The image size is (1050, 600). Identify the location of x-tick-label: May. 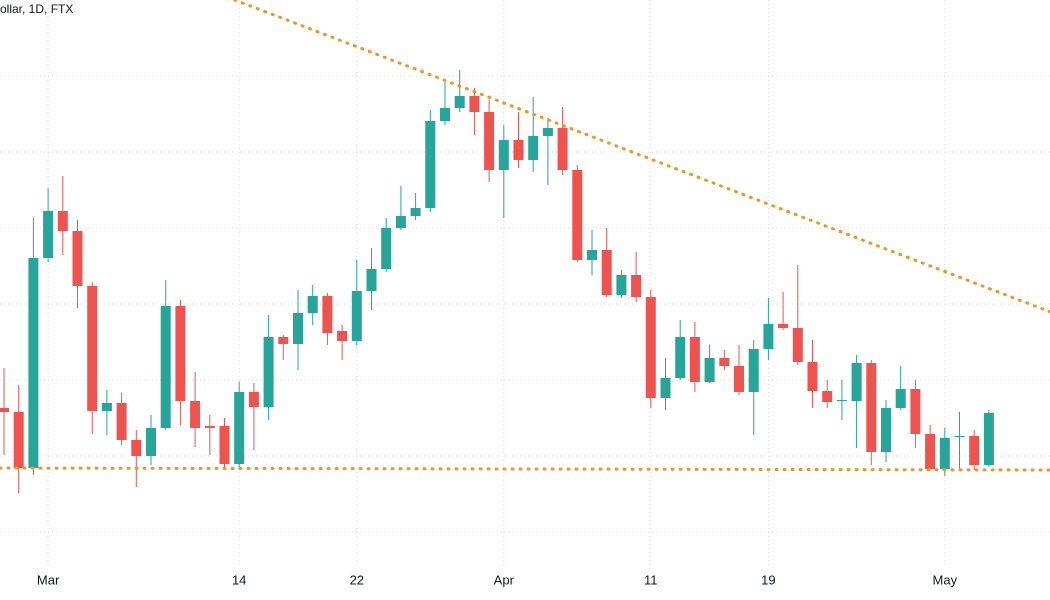
(945, 579).